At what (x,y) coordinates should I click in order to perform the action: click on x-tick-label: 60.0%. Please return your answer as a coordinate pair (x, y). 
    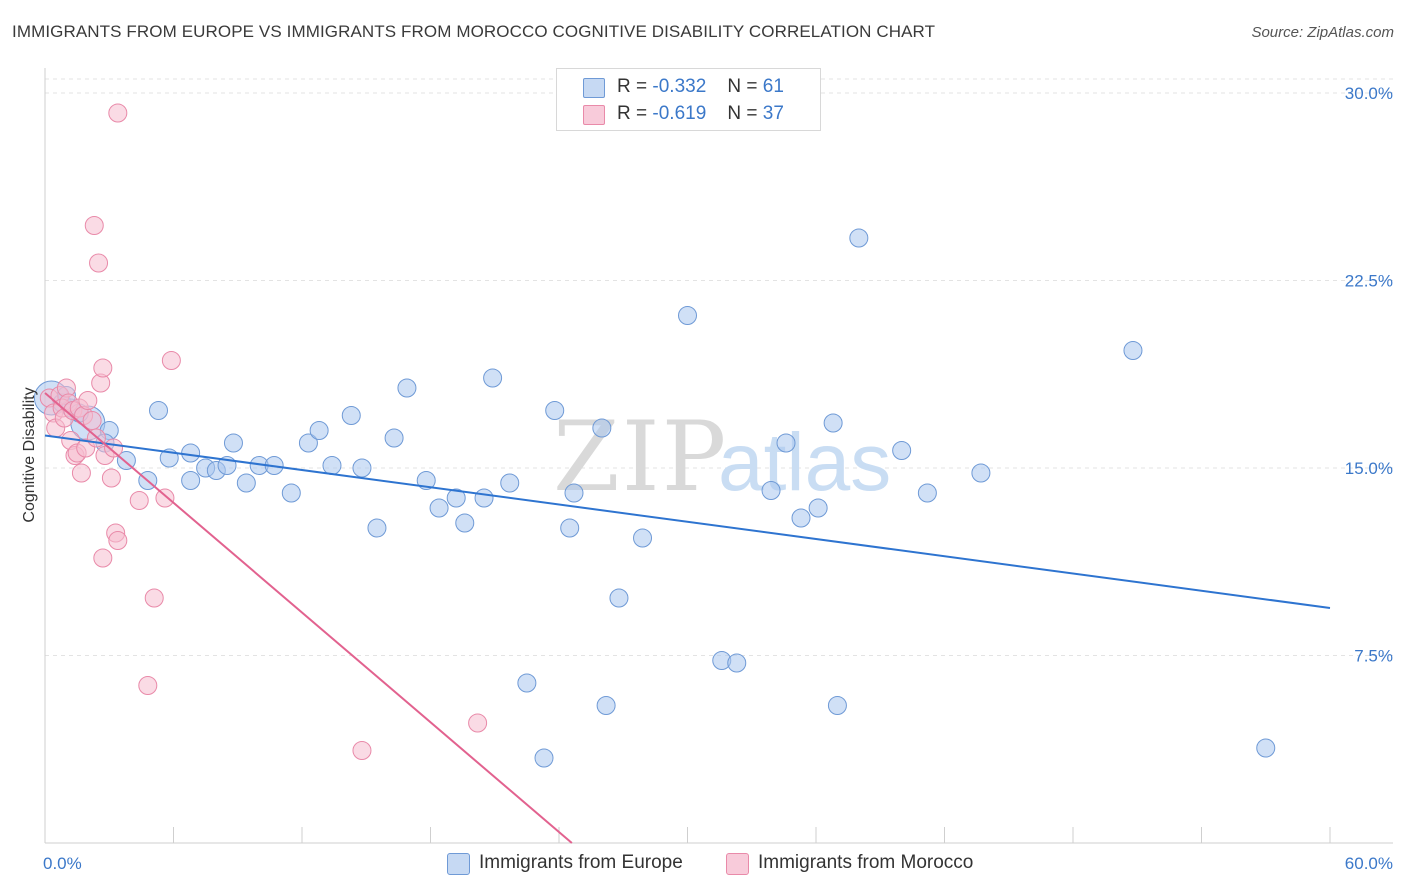
    Looking at the image, I should click on (1369, 863).